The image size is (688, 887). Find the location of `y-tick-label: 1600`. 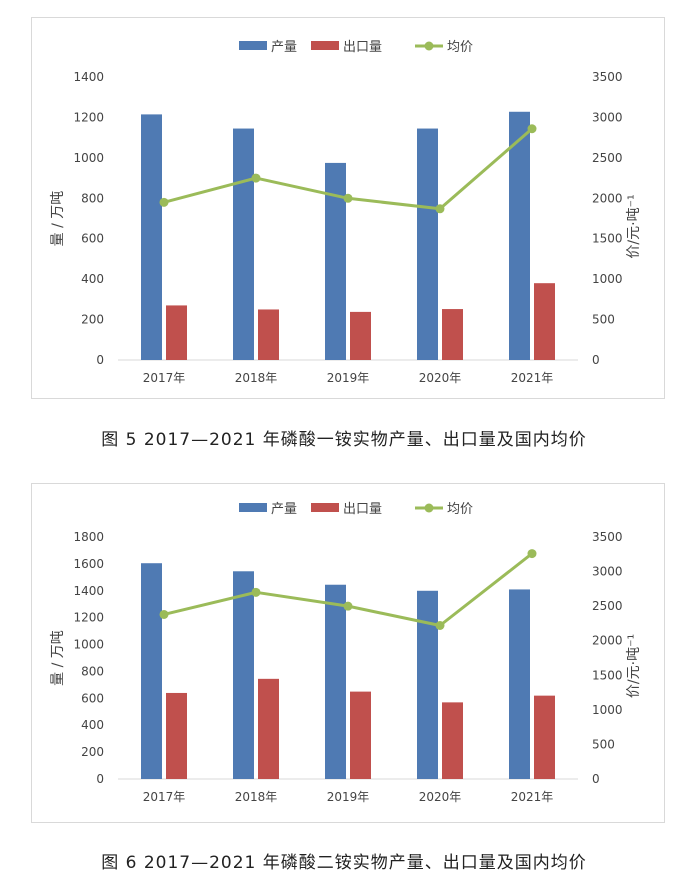

y-tick-label: 1600 is located at coordinates (88, 564).